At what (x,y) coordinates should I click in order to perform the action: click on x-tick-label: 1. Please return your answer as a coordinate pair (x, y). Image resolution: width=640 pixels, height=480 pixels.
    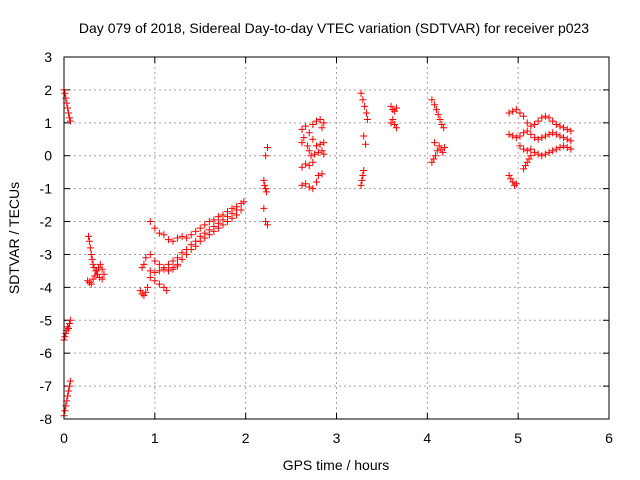
    Looking at the image, I should click on (155, 438).